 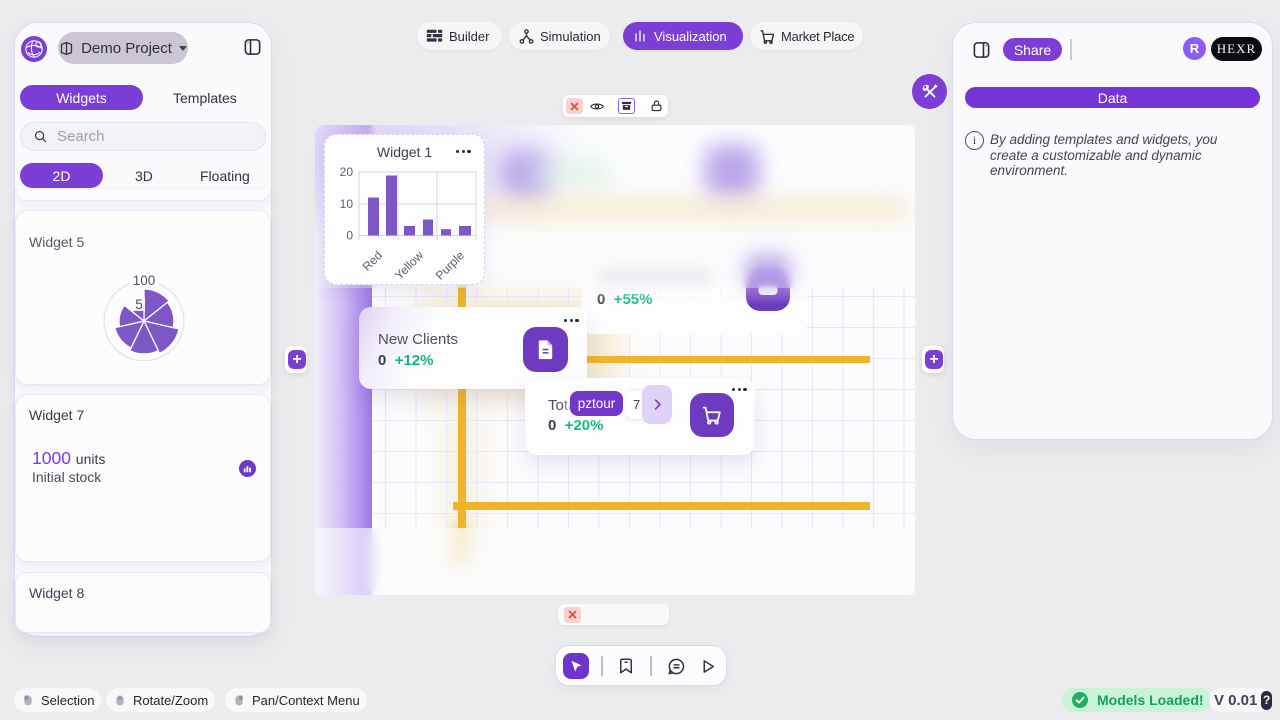 I want to click on svg-text: 20, so click(x=347, y=172).